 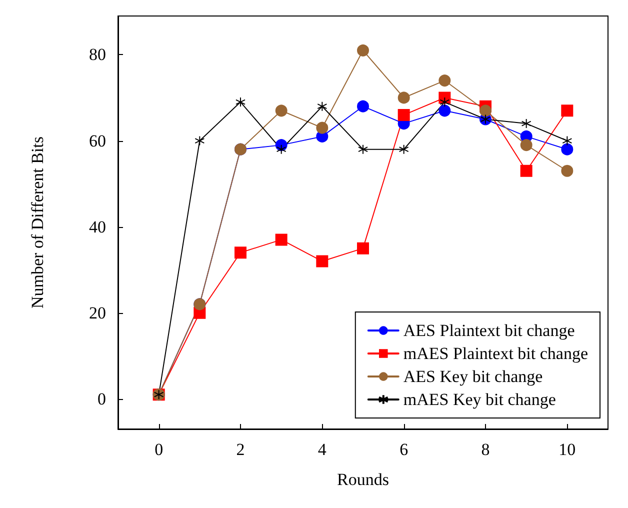 What do you see at coordinates (159, 449) in the screenshot?
I see `x-tick-label: 0` at bounding box center [159, 449].